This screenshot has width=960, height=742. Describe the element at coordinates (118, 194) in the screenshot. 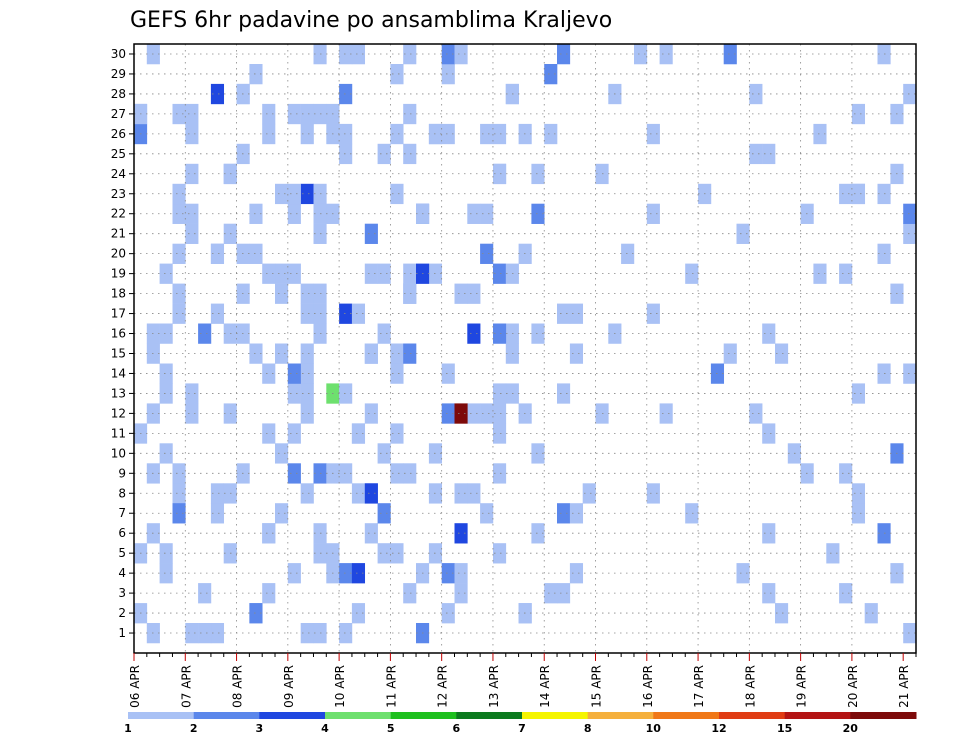

I see `y-tick-label: 23` at that location.